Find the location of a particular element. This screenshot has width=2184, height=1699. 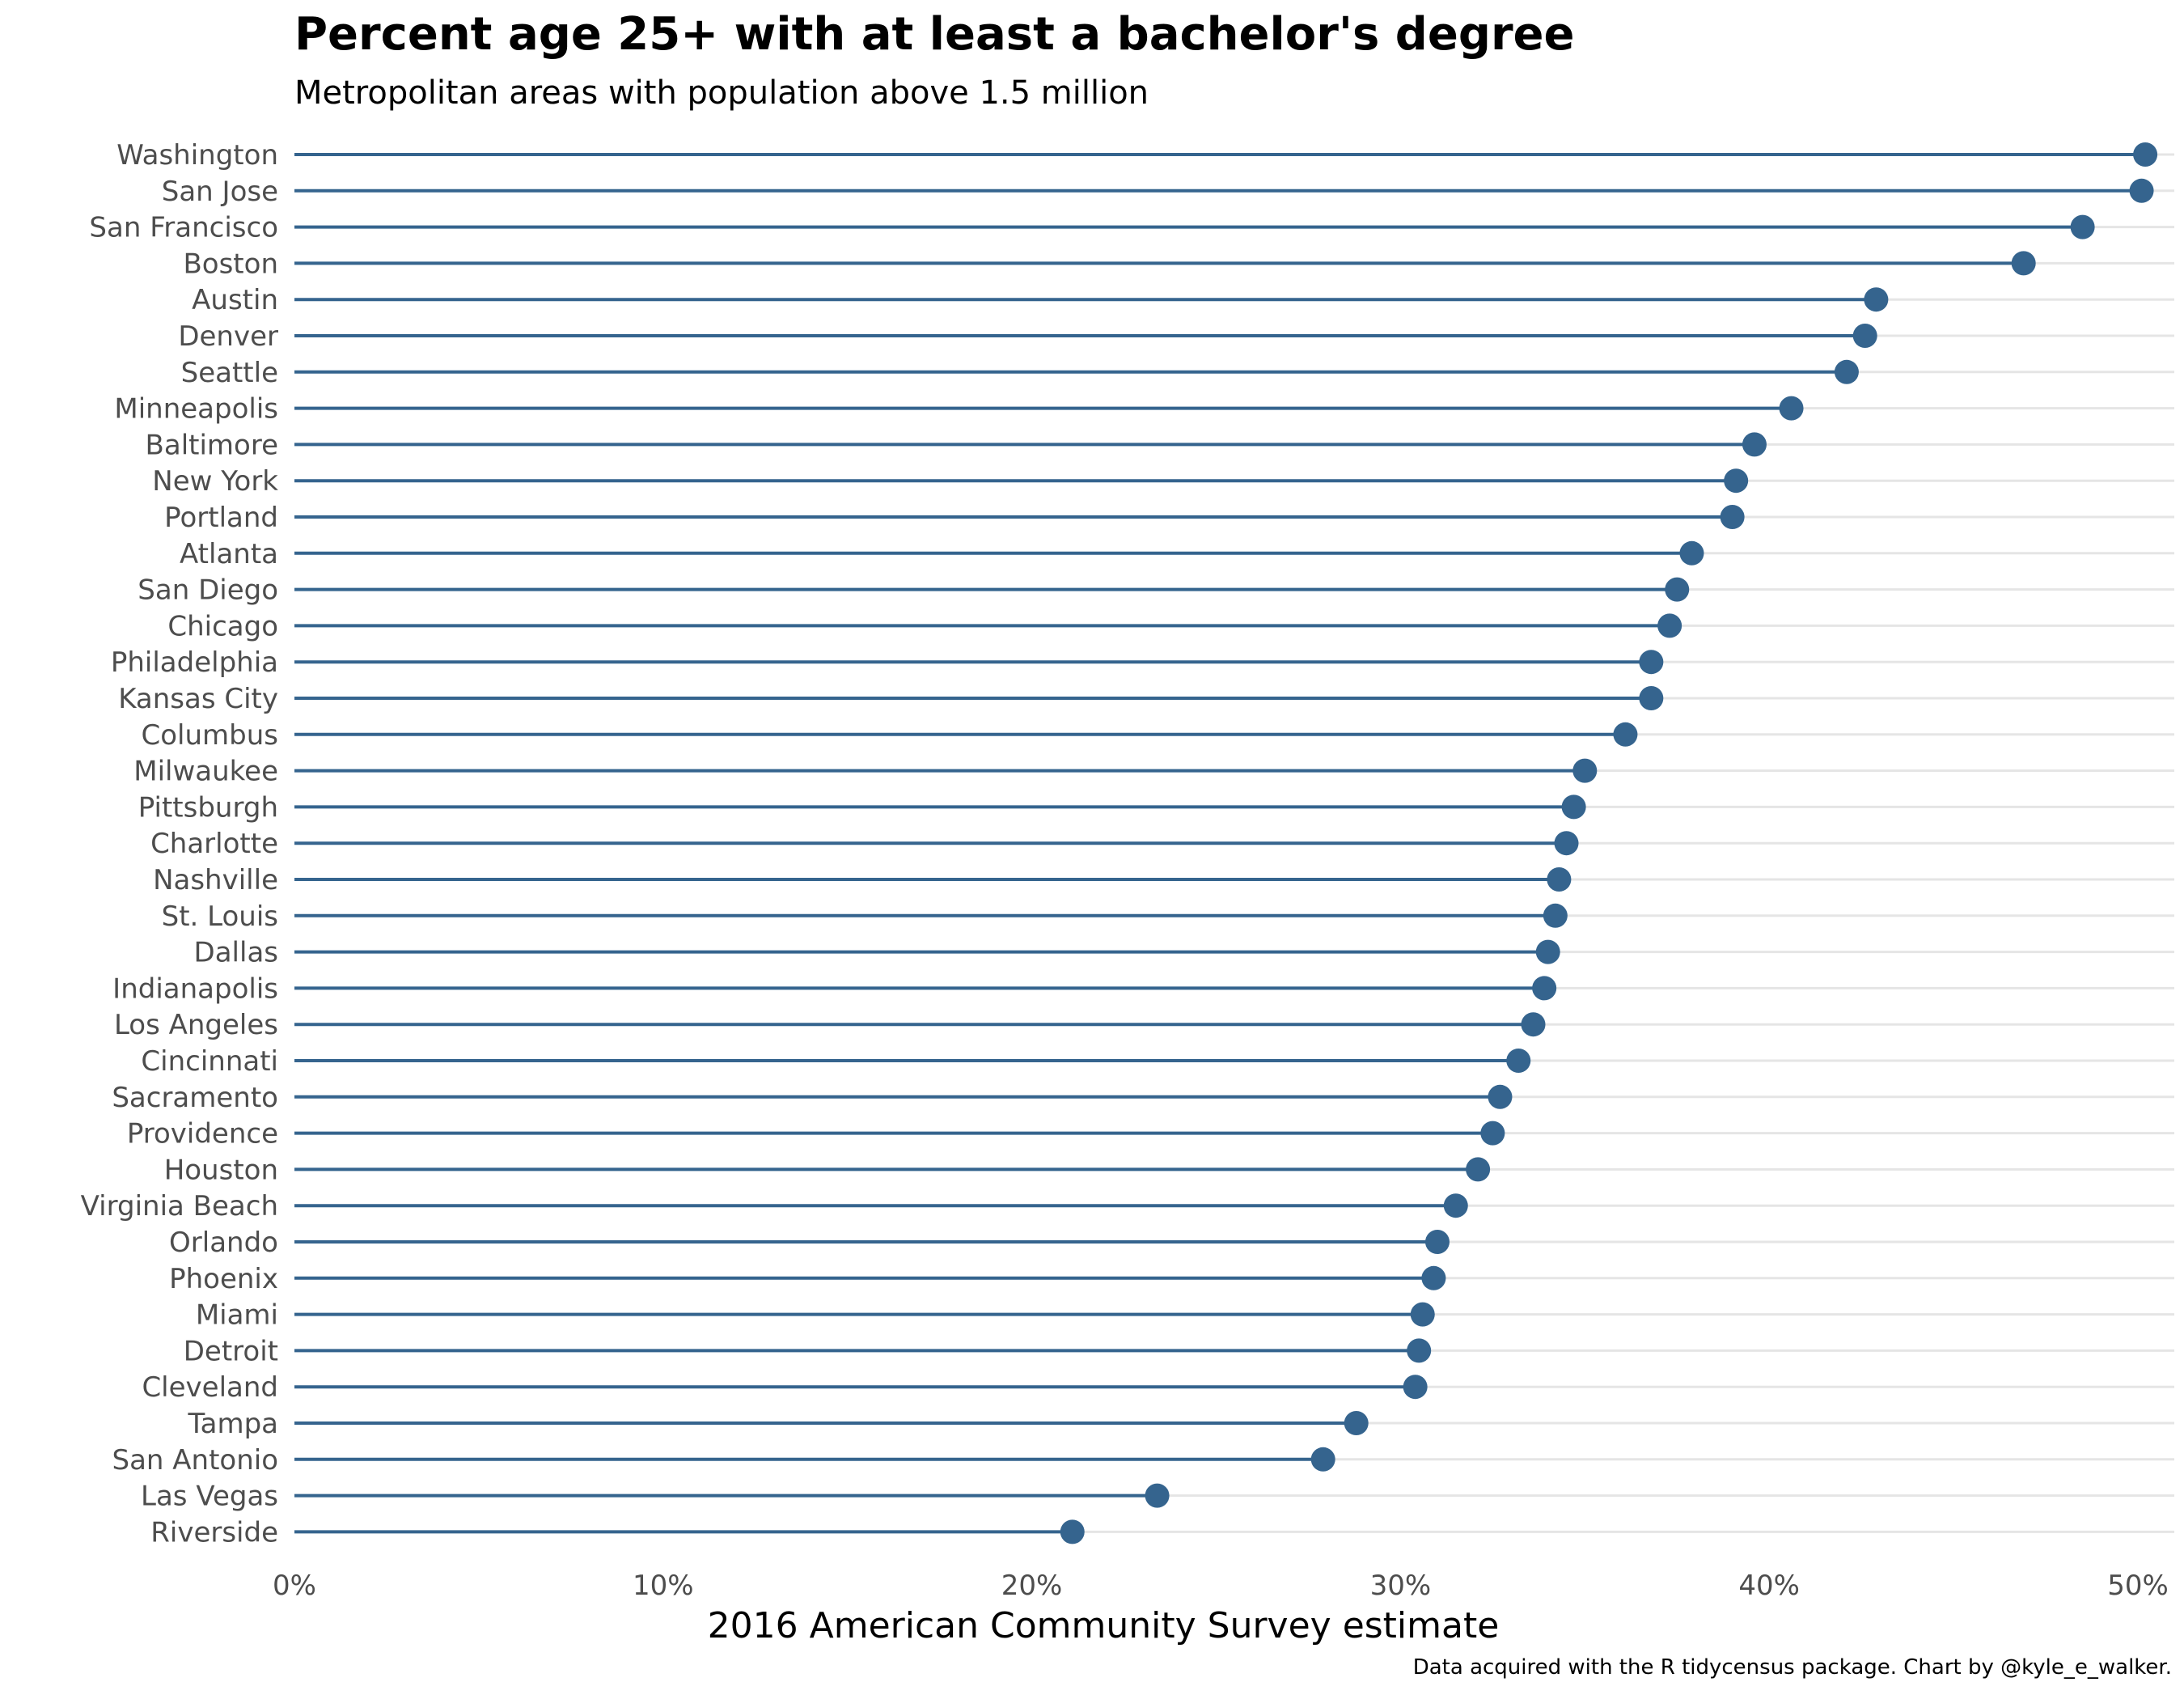

category-label: Milwaukee is located at coordinates (205, 772).